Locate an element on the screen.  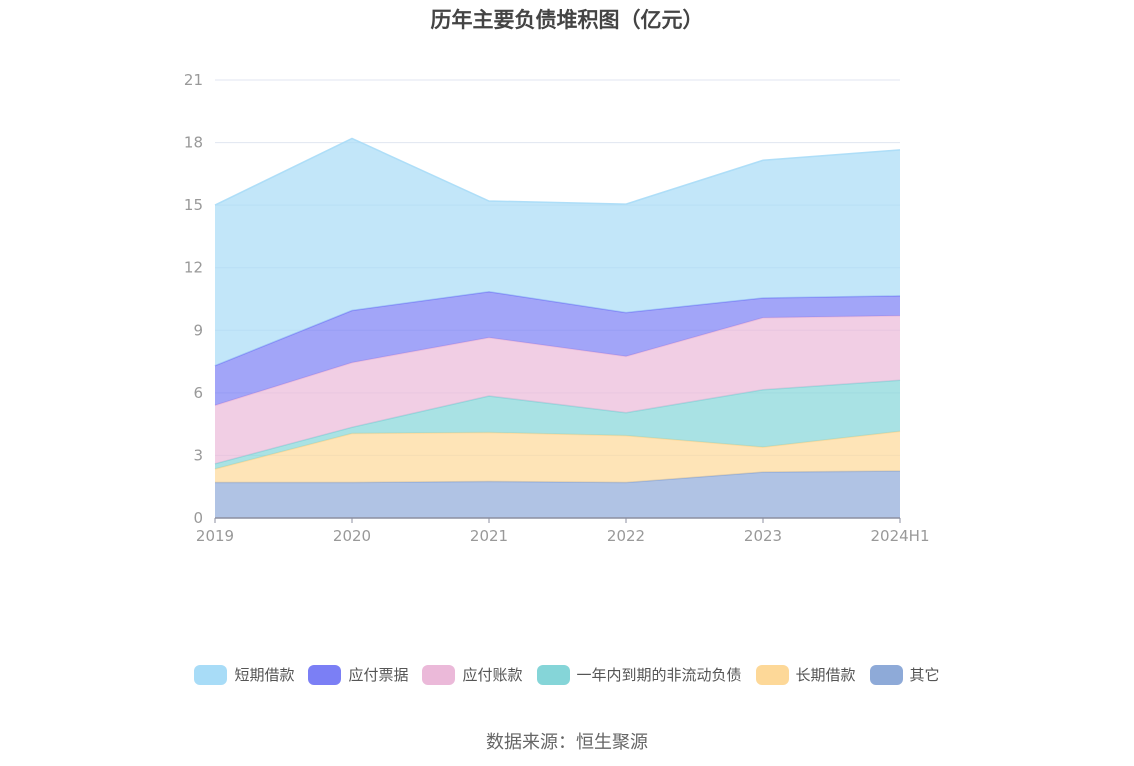
legend-label: 一年内到期的非流动负债 is located at coordinates (659, 675).